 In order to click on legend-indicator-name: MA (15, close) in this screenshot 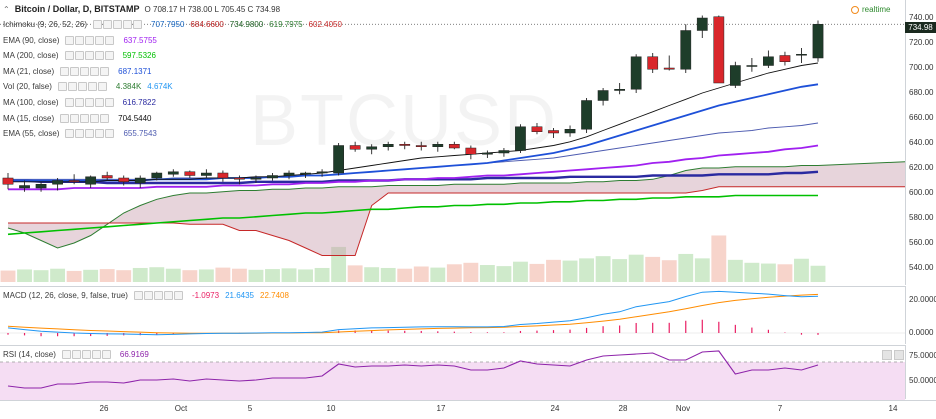, I will do `click(29, 118)`.